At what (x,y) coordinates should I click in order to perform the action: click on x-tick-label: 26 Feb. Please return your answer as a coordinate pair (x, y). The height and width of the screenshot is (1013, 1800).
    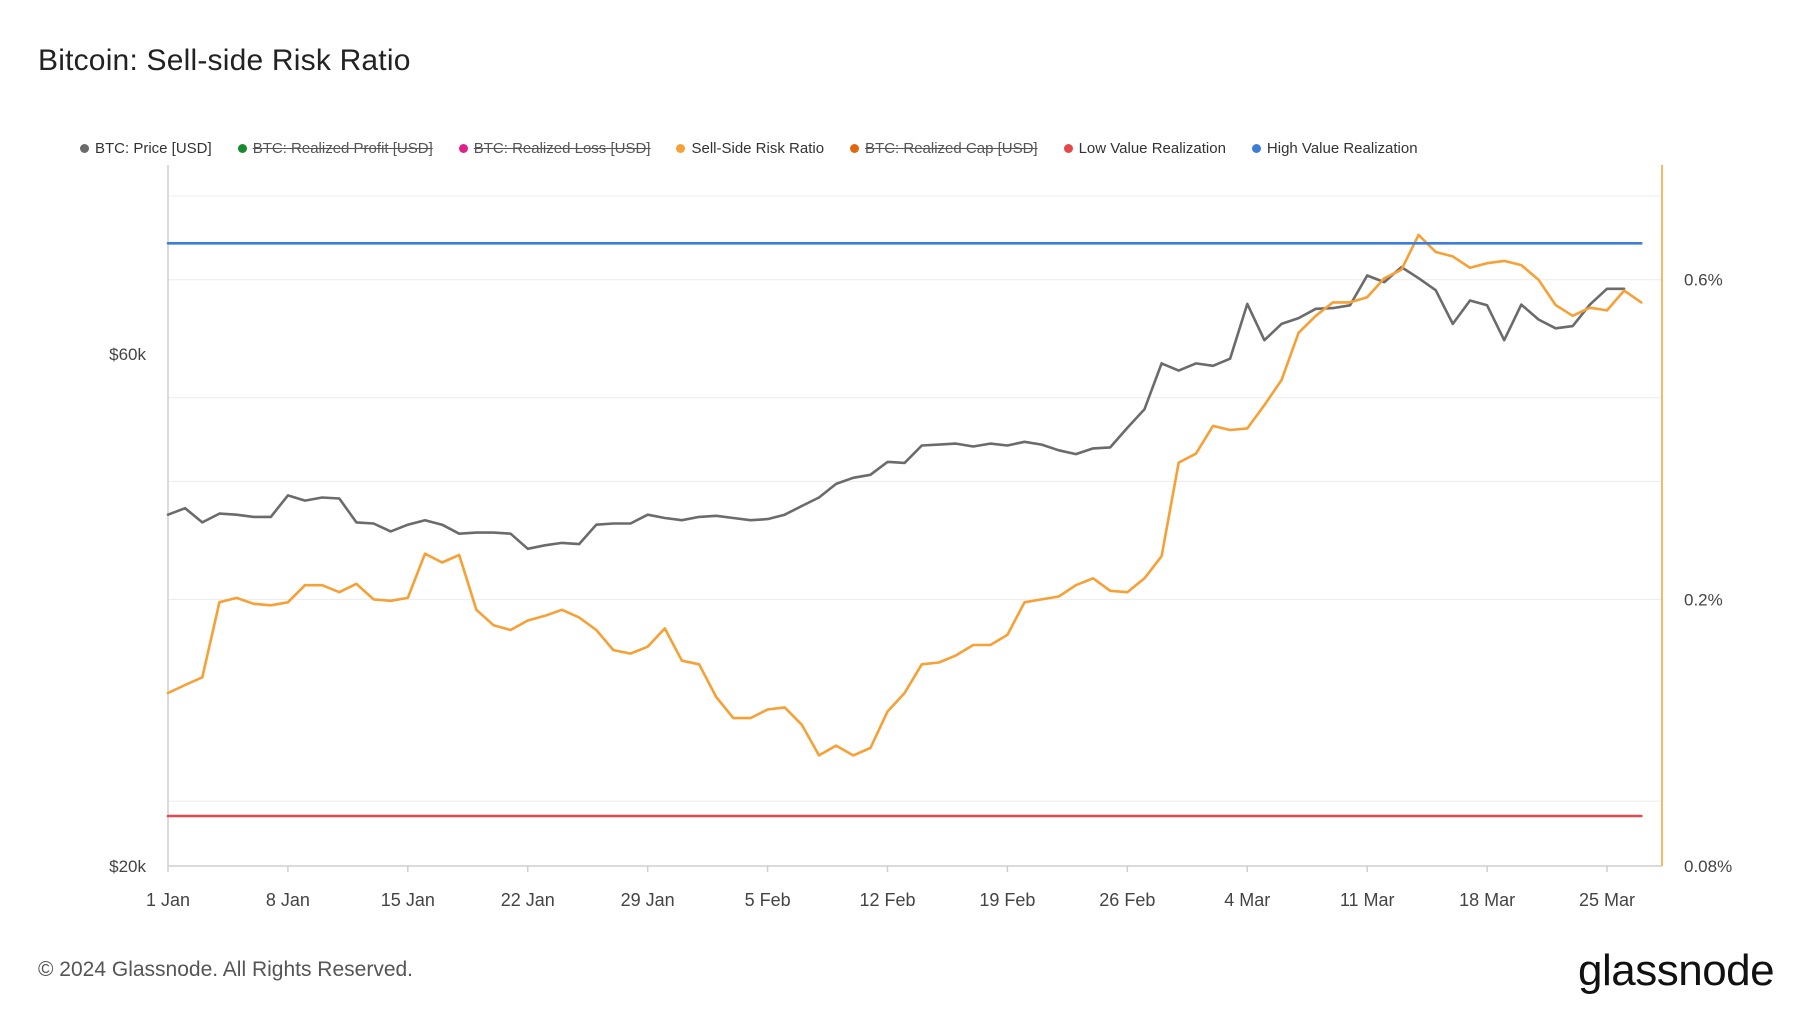
    Looking at the image, I should click on (1127, 900).